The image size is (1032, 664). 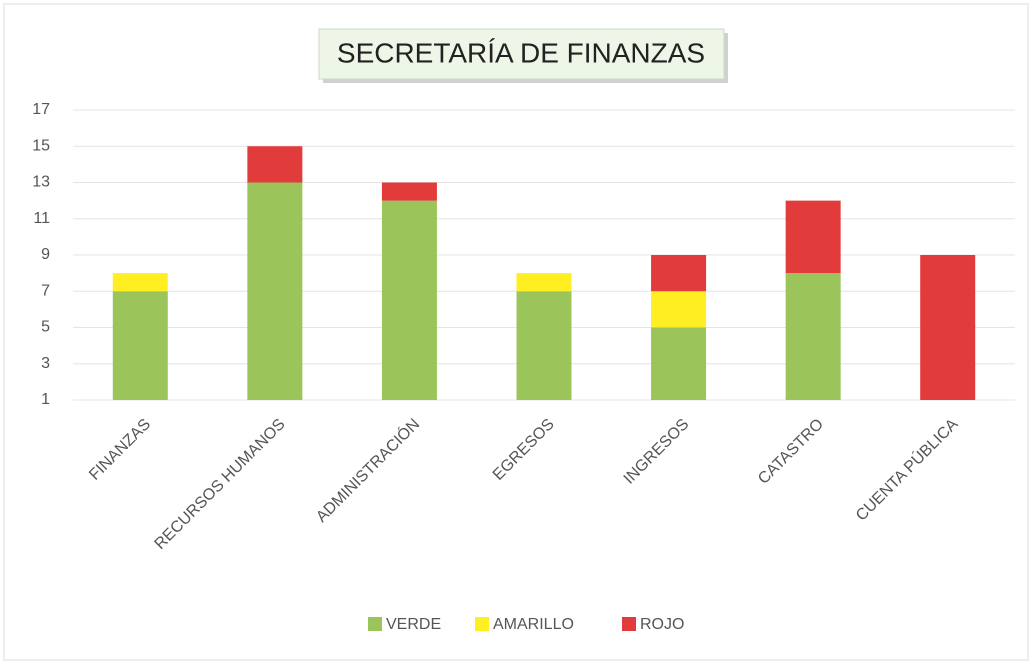 I want to click on y-tick-label: 9, so click(x=45, y=254).